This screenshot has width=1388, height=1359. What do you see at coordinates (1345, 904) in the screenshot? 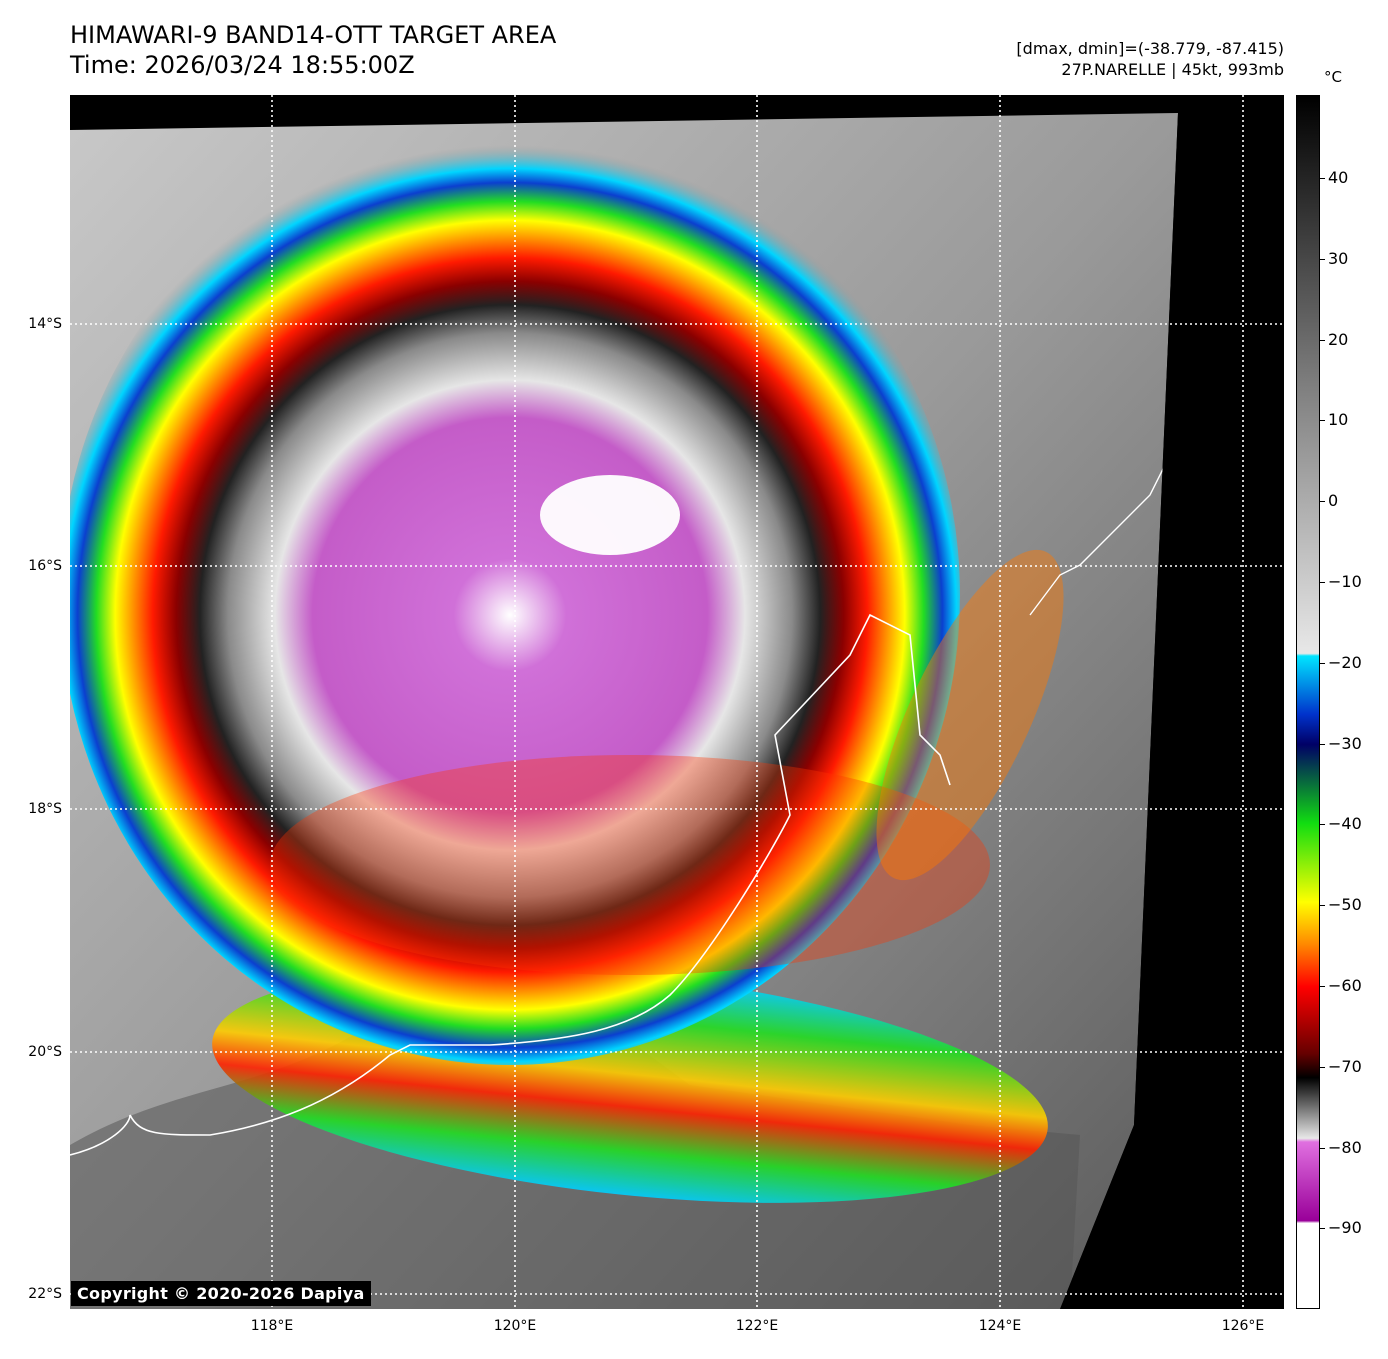
I see `colorbar-tick-label: −50` at bounding box center [1345, 904].